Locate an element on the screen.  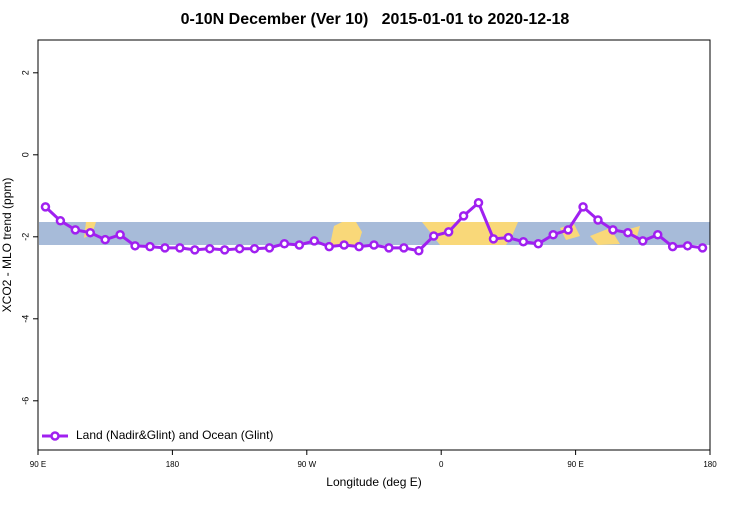
legend-marker is located at coordinates (55, 436).